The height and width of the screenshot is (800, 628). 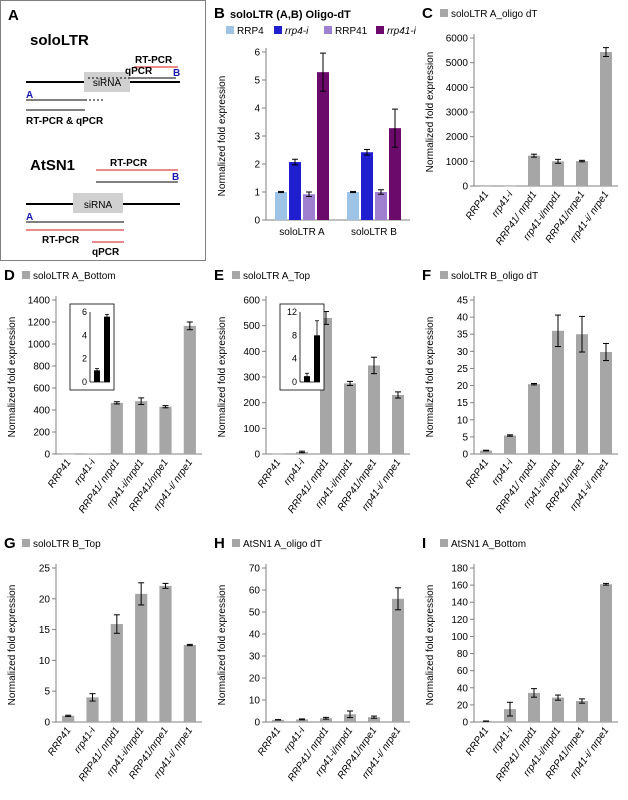 I want to click on sololtr-title: soloLTR, so click(x=59, y=40).